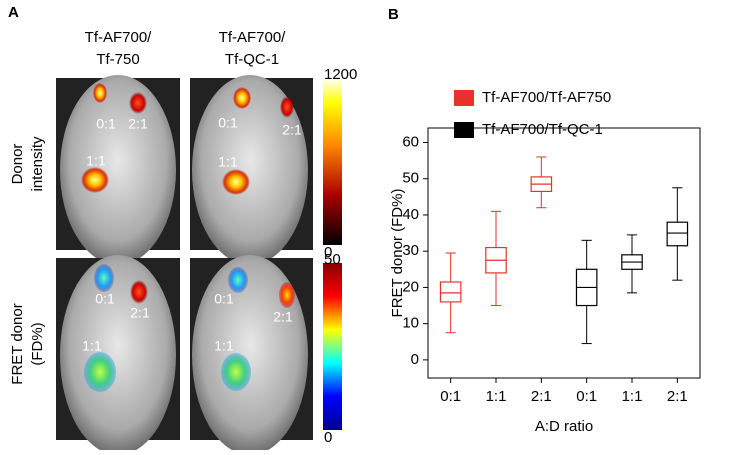  I want to click on y-tick-label: 0, so click(415, 359).